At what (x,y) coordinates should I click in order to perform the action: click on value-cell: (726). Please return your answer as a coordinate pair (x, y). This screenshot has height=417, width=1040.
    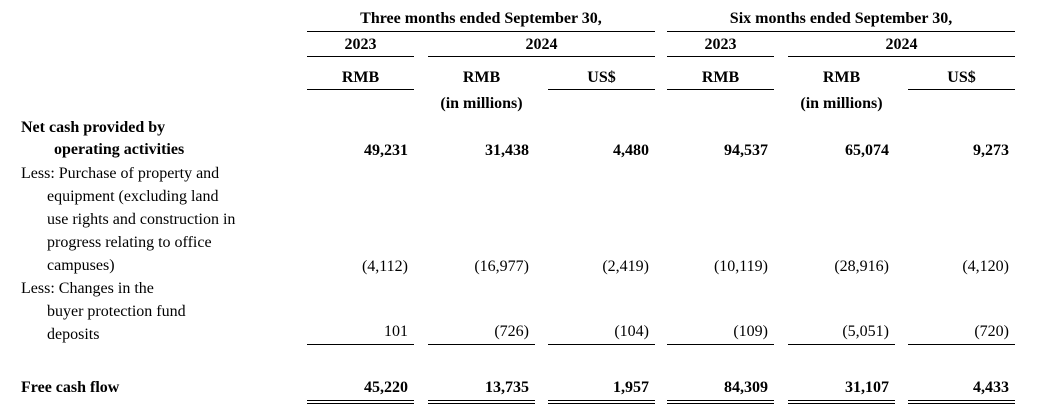
    Looking at the image, I should click on (511, 331).